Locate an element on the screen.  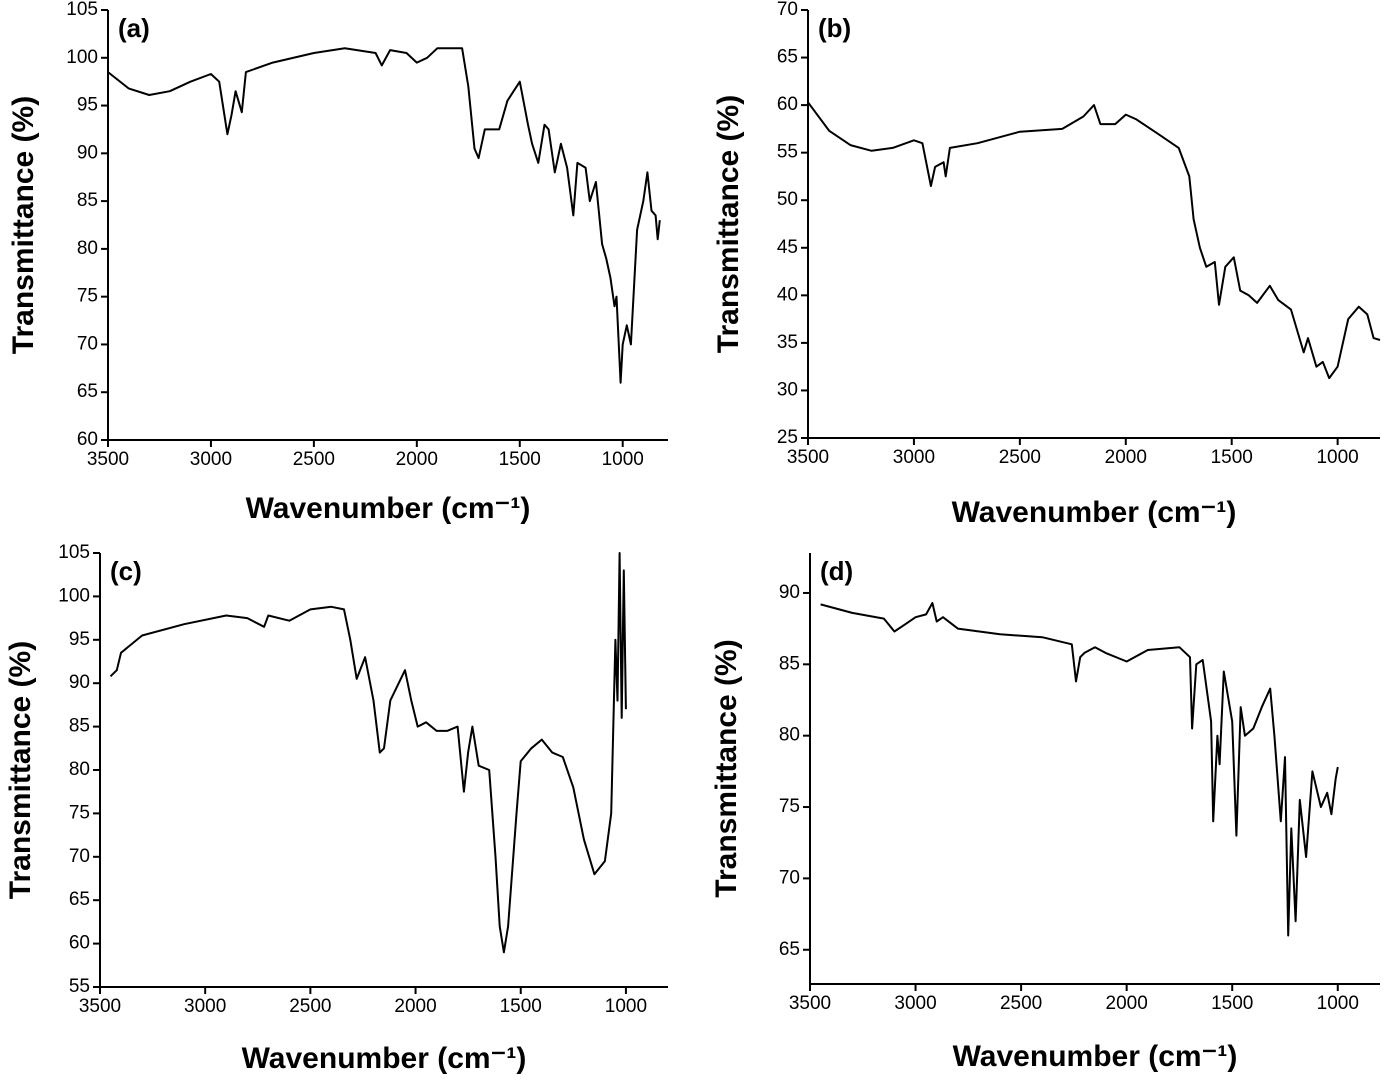
panel-label: (a) is located at coordinates (134, 28).